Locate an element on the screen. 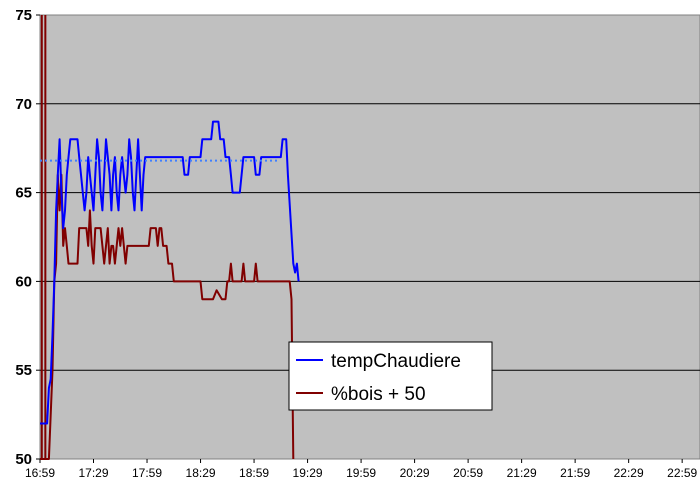  x-tick-label: 20:59 is located at coordinates (468, 473).